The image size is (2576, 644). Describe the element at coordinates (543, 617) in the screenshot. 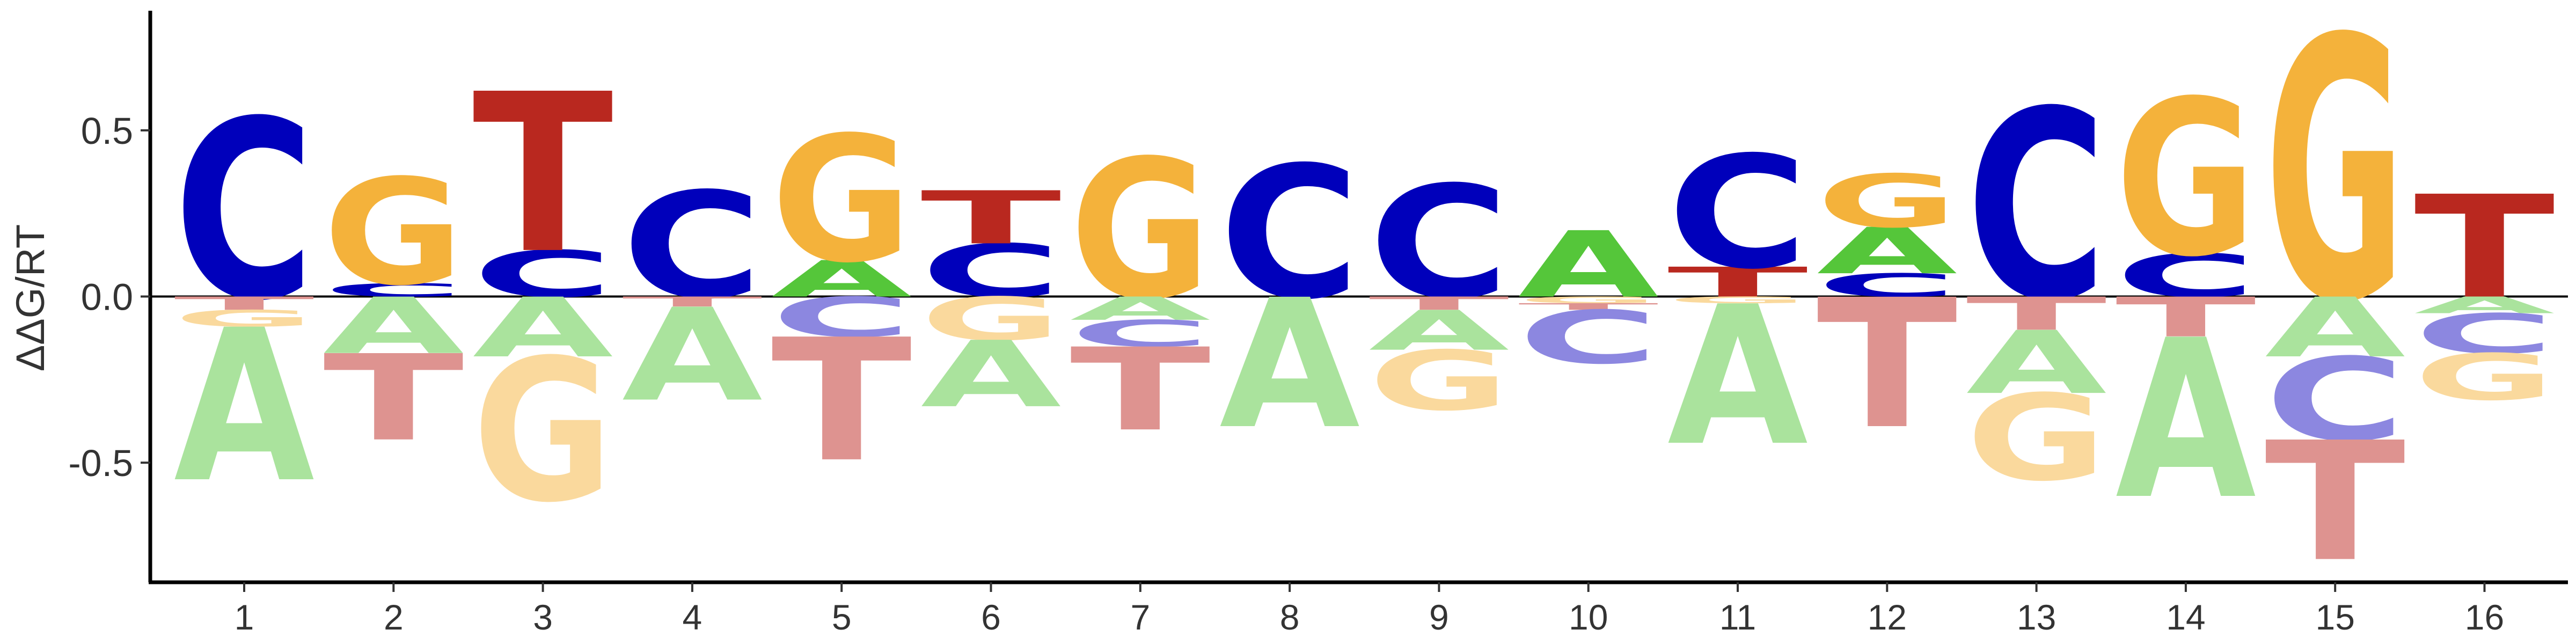

I see `x-tick-label: 3` at that location.